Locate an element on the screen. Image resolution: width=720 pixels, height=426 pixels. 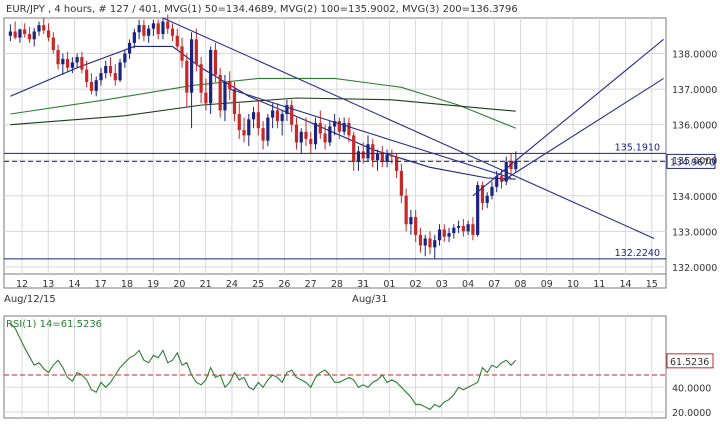
moving-average-line is located at coordinates (263, 111).